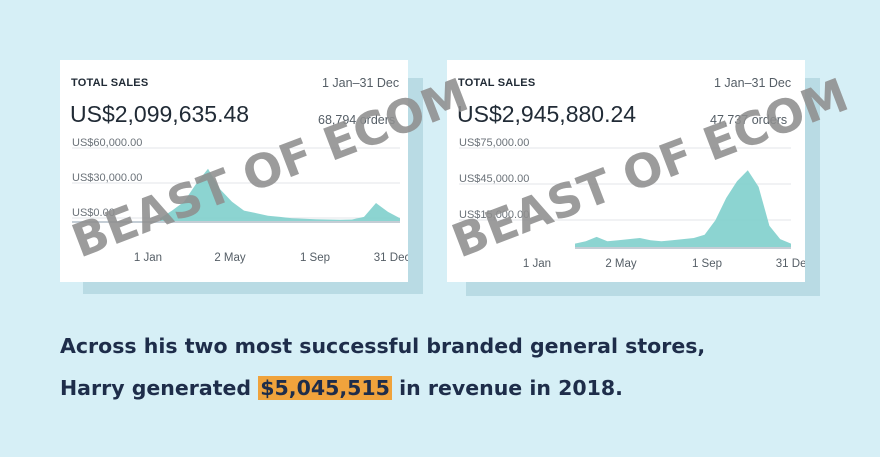 The width and height of the screenshot is (880, 457). I want to click on y-tick-label: US$75,000.00, so click(494, 143).